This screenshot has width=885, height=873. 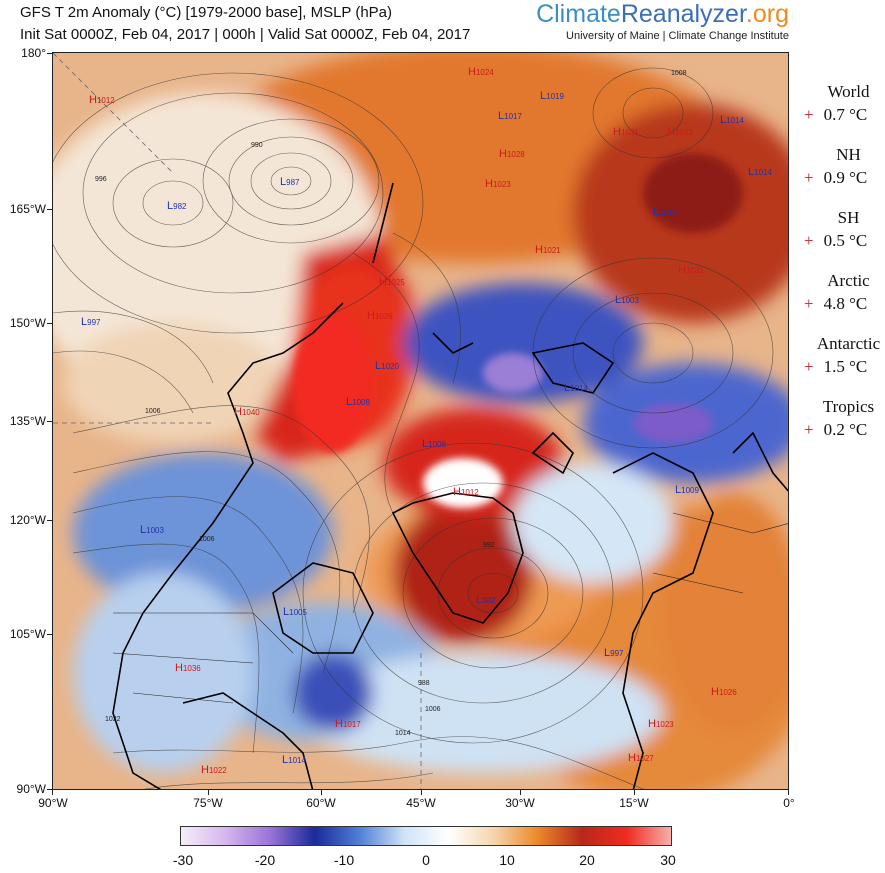 I want to click on stat-nh: NH +0.9 °C, so click(x=842, y=166).